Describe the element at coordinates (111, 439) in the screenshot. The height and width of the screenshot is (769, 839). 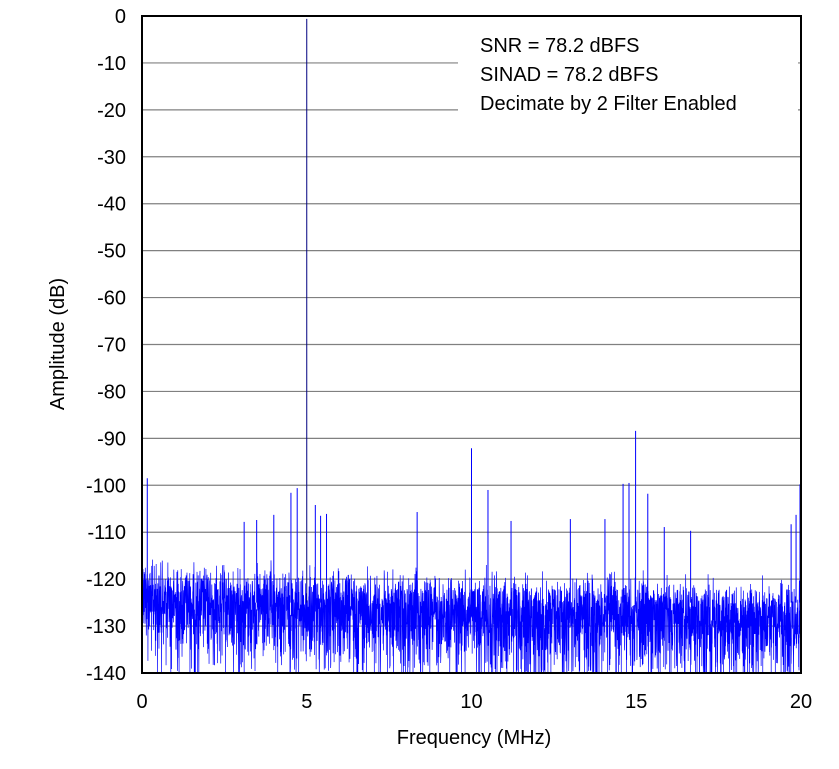
I see `y-tick-label: -90` at that location.